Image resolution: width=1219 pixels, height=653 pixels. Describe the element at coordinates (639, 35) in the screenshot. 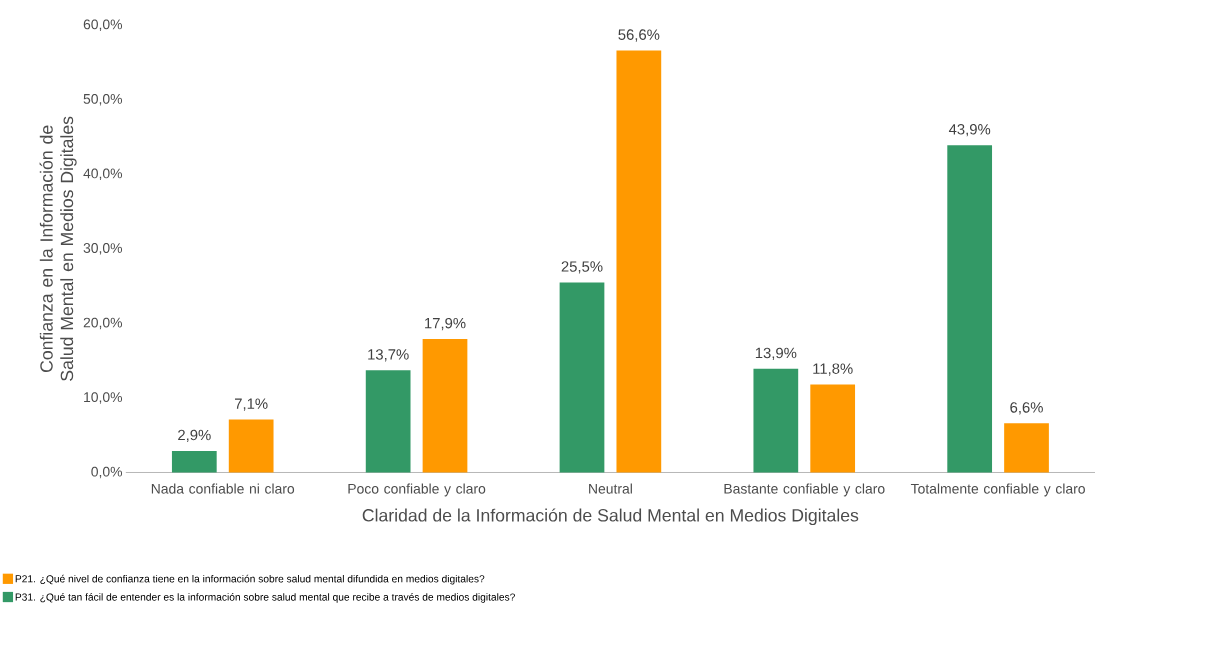

I see `data-label: 56,6%` at that location.